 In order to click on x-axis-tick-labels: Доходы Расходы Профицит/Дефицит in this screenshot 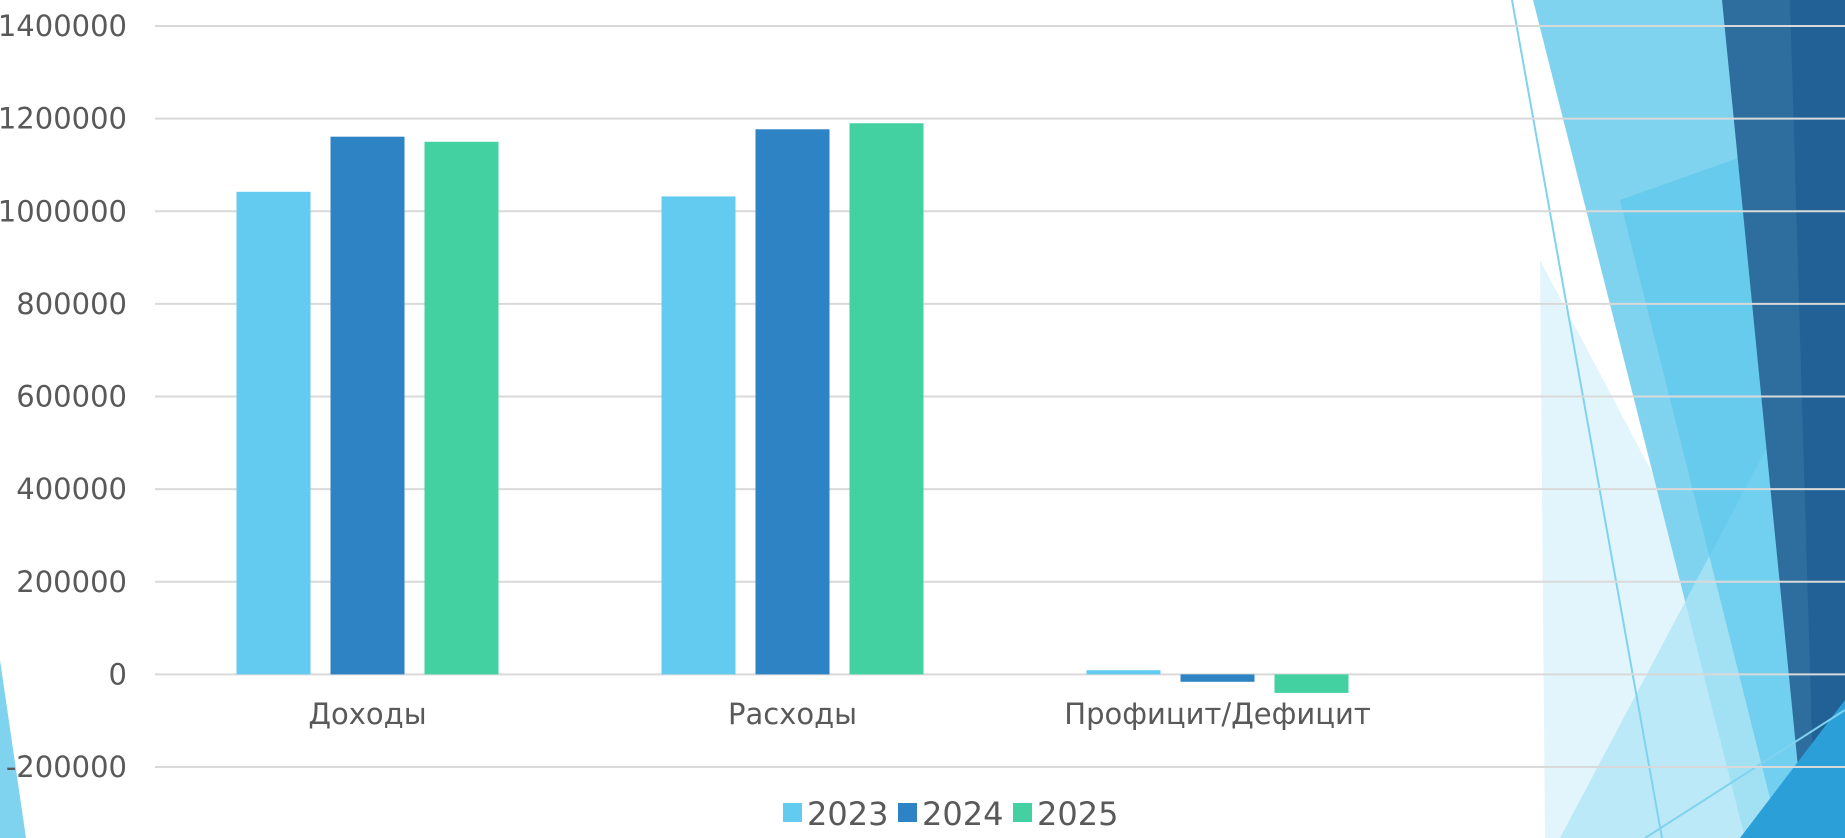, I will do `click(839, 714)`.